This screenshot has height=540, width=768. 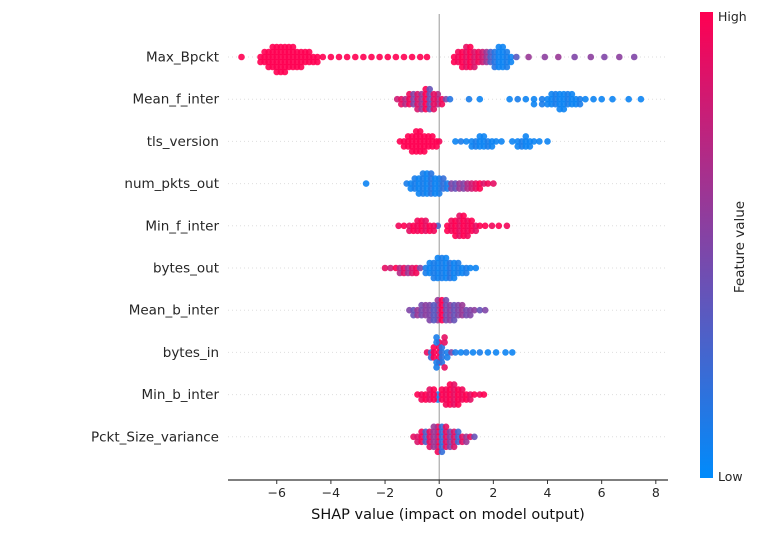 I want to click on x-tick-label: 8, so click(x=656, y=492).